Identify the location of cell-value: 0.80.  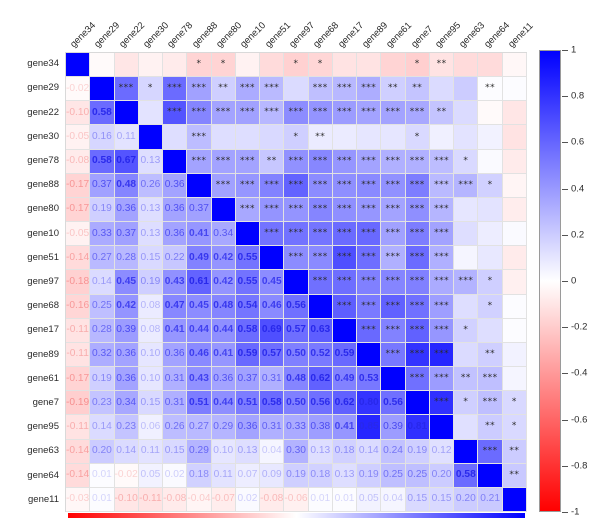
(368, 402).